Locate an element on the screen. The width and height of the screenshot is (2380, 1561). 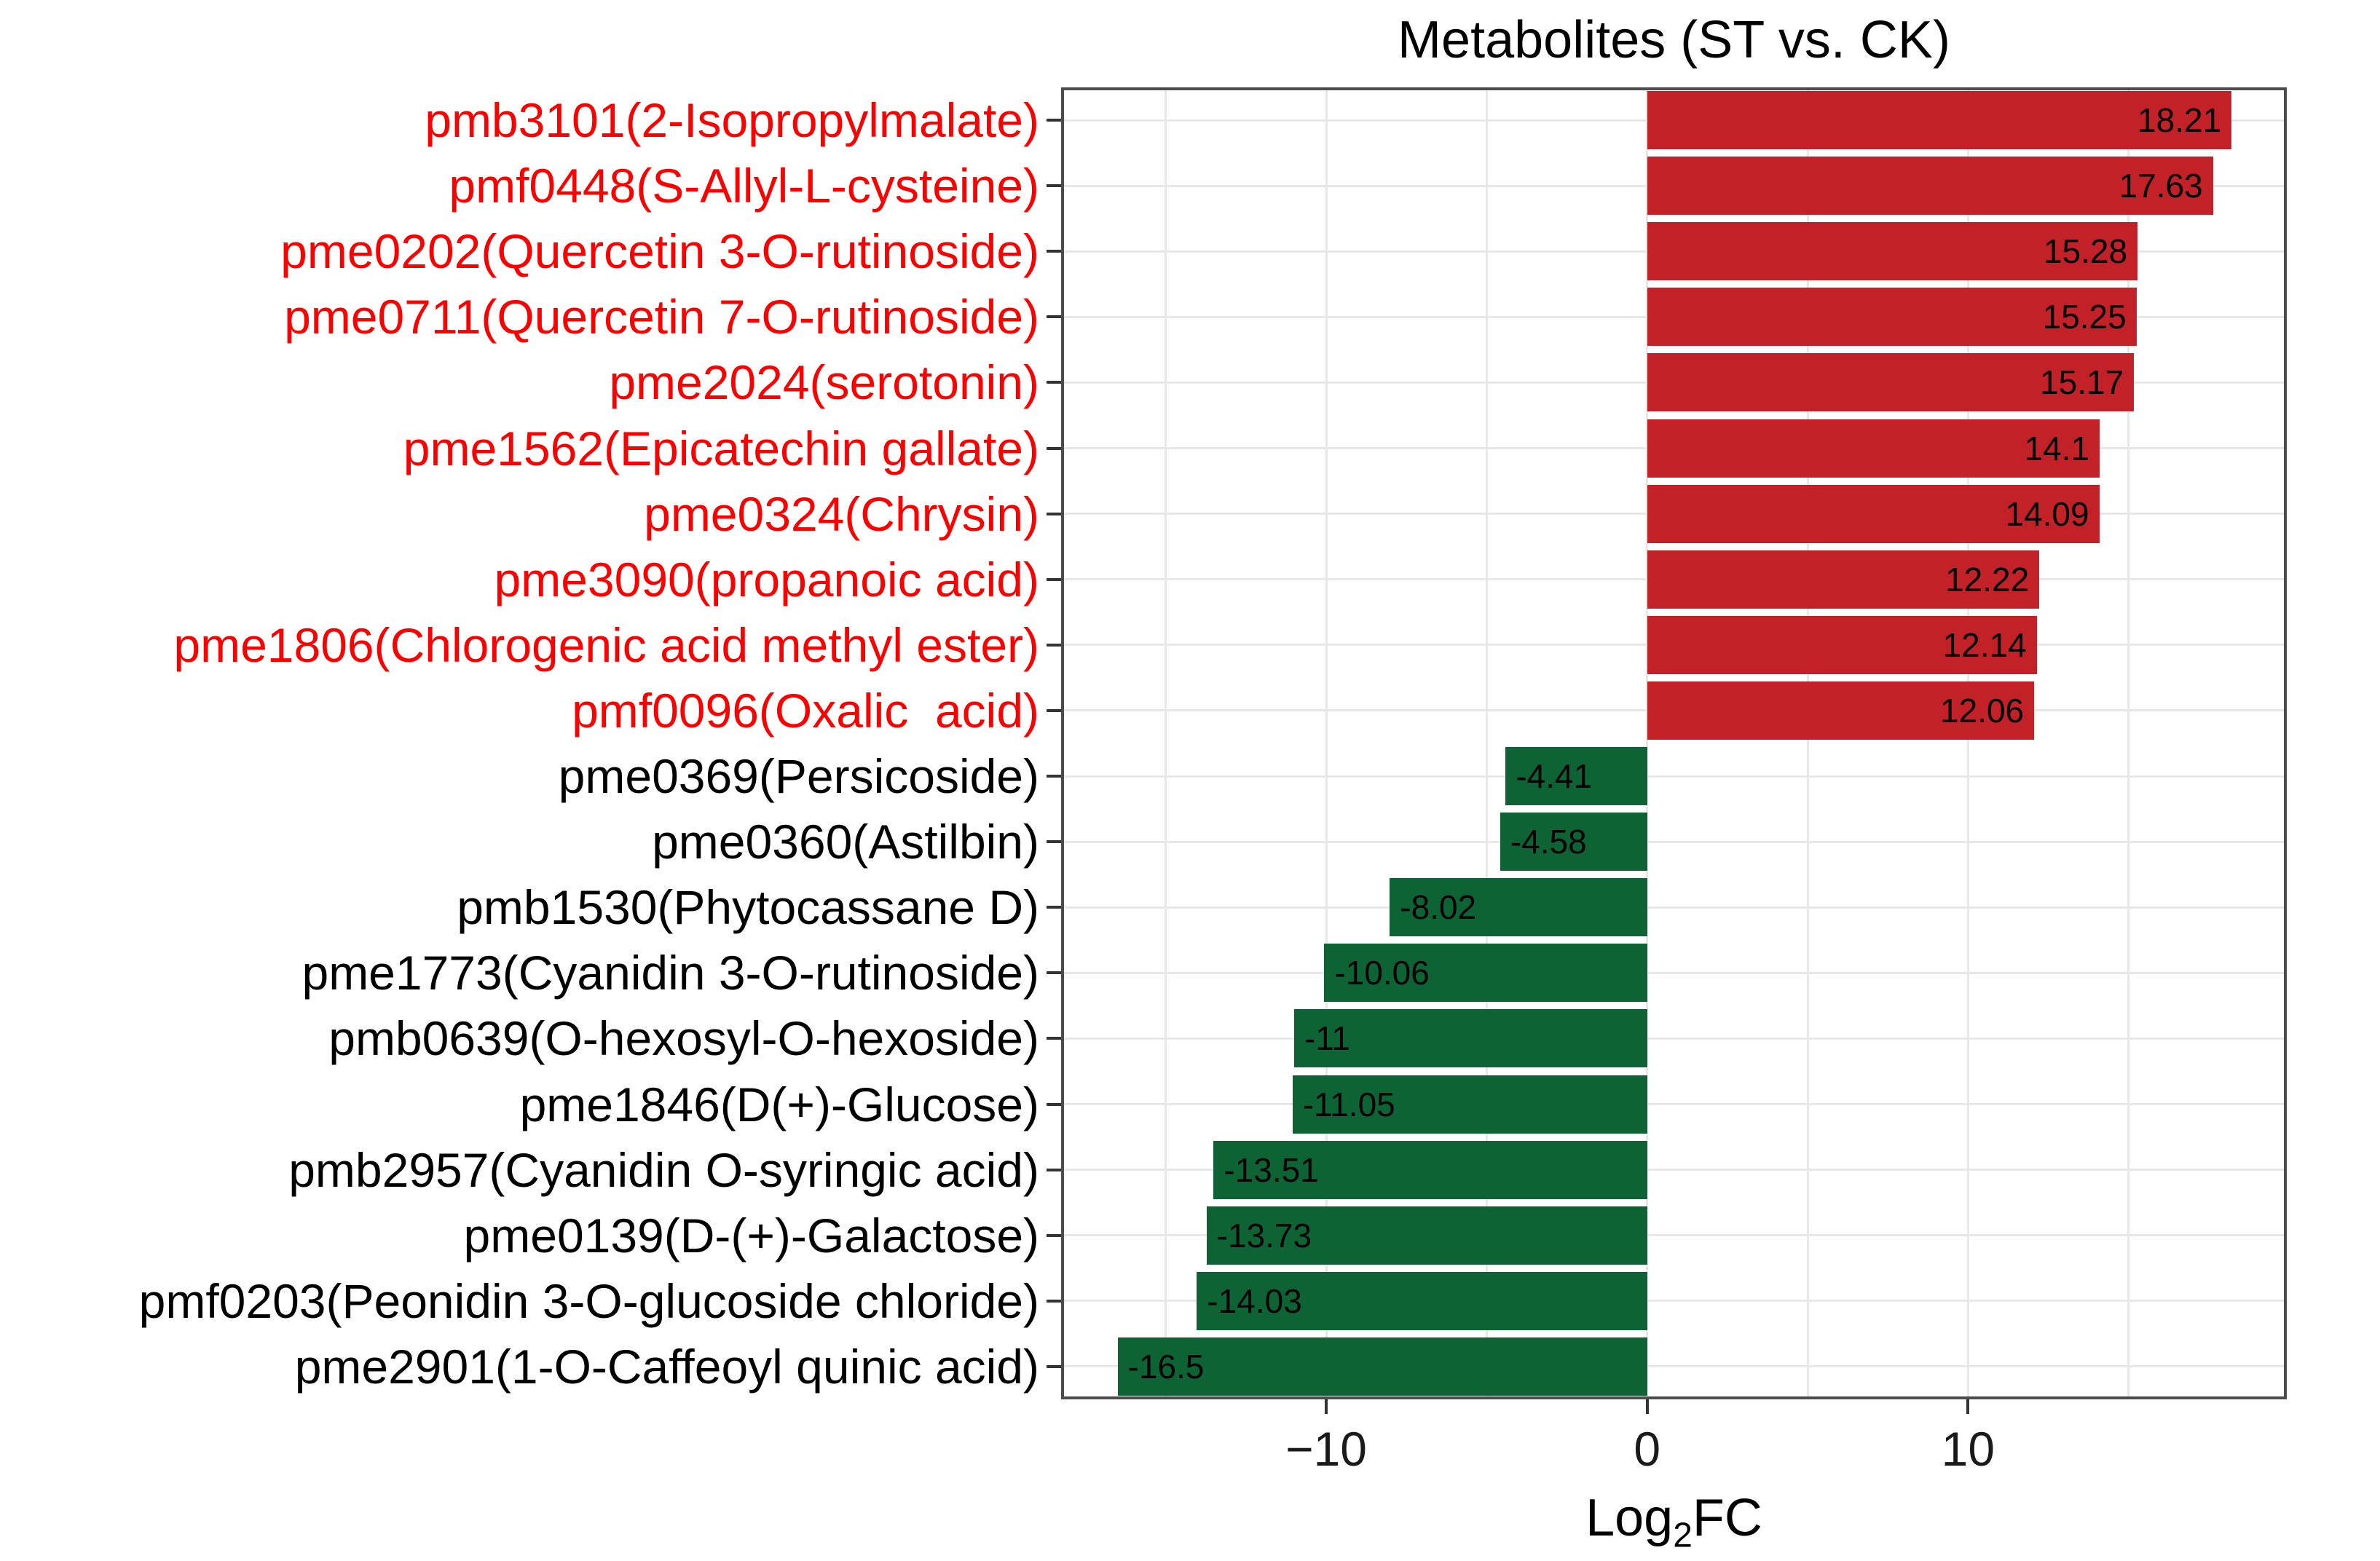
bar: -13.73 is located at coordinates (1426, 1236).